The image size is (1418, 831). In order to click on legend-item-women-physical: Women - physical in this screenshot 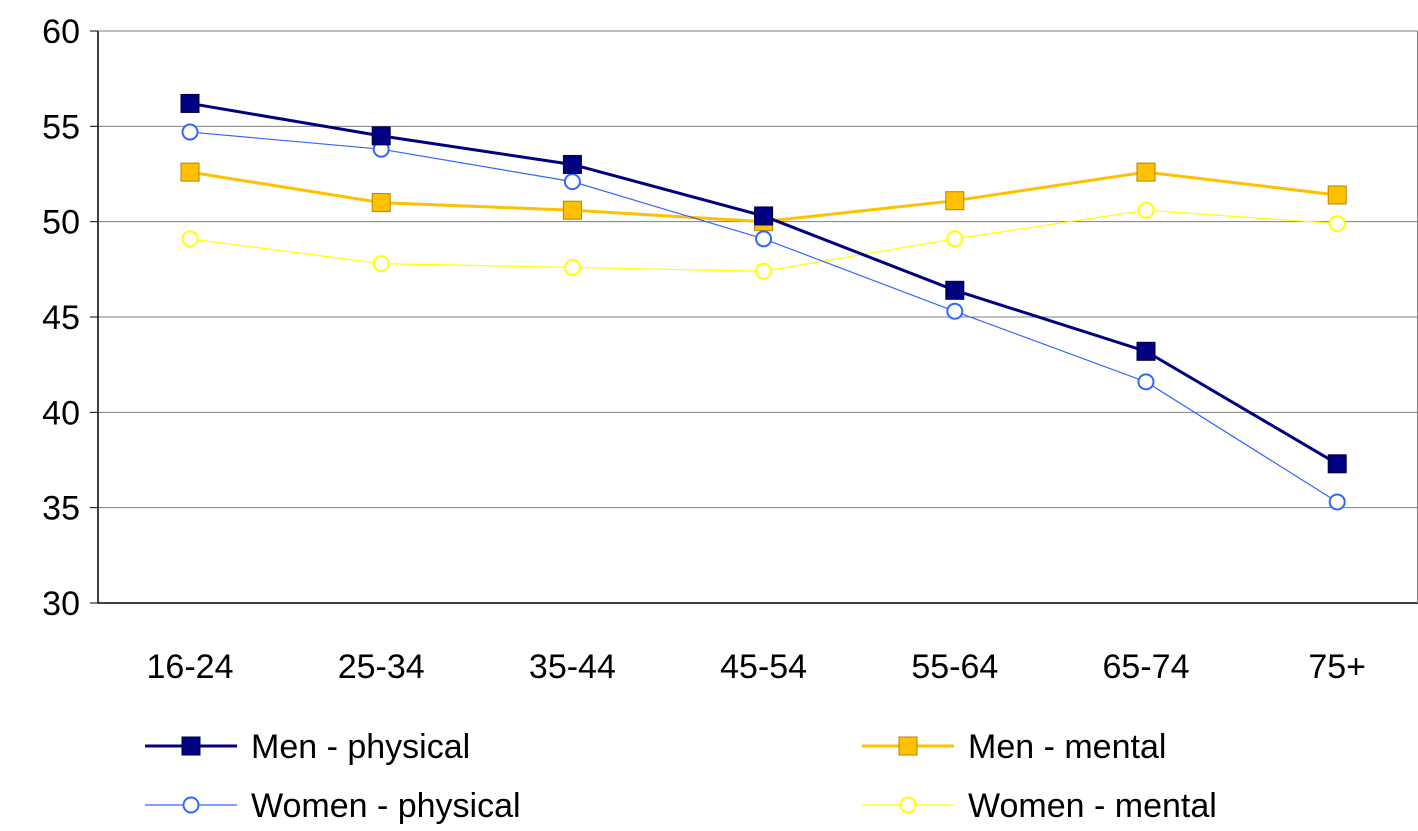, I will do `click(333, 806)`.